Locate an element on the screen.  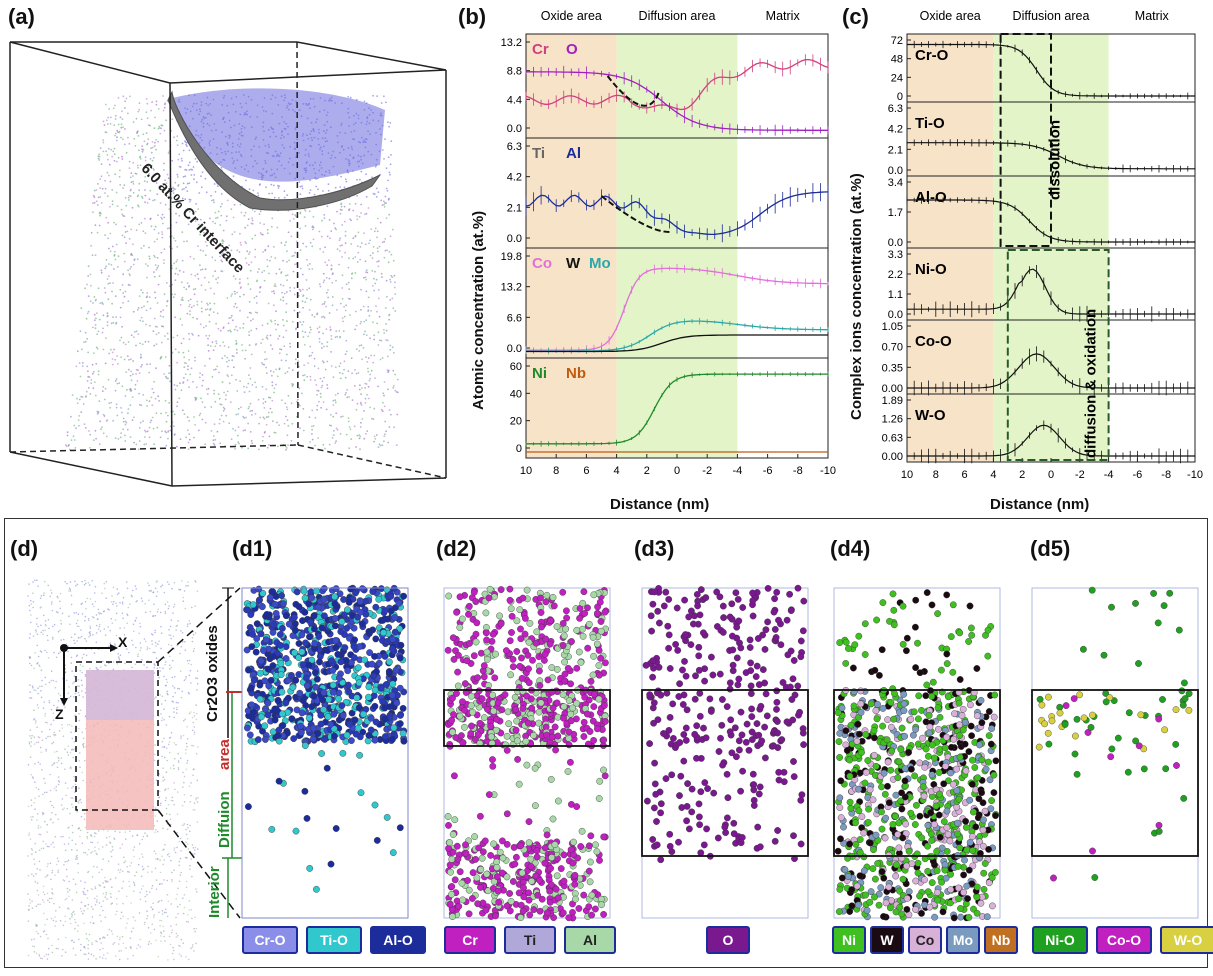
panel-c-y-title: Complex ions concentration (at.%) is located at coordinates (856, 296).